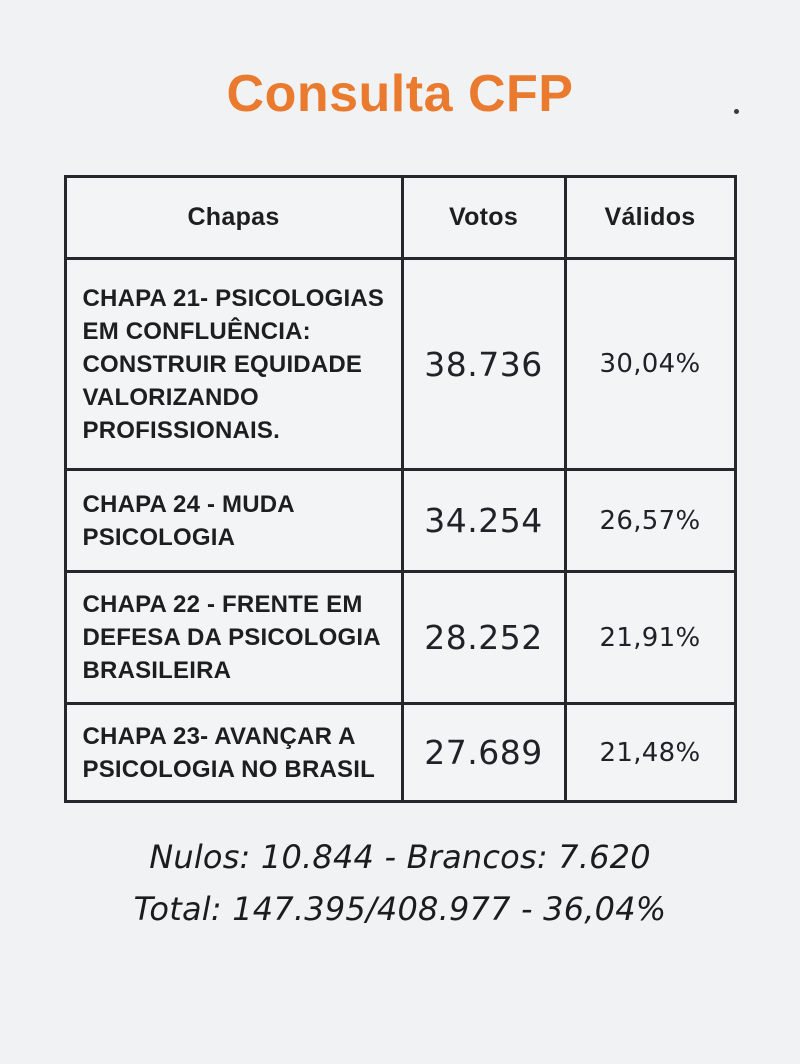 Image resolution: width=800 pixels, height=1064 pixels. I want to click on page-title: Consulta CFP, so click(400, 94).